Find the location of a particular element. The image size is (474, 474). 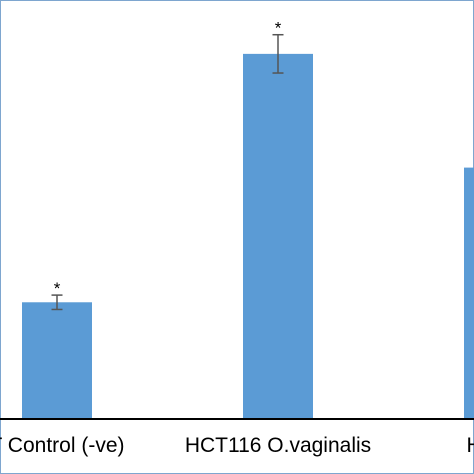

category-label-1: HCT116 O.vaginalis is located at coordinates (278, 445).